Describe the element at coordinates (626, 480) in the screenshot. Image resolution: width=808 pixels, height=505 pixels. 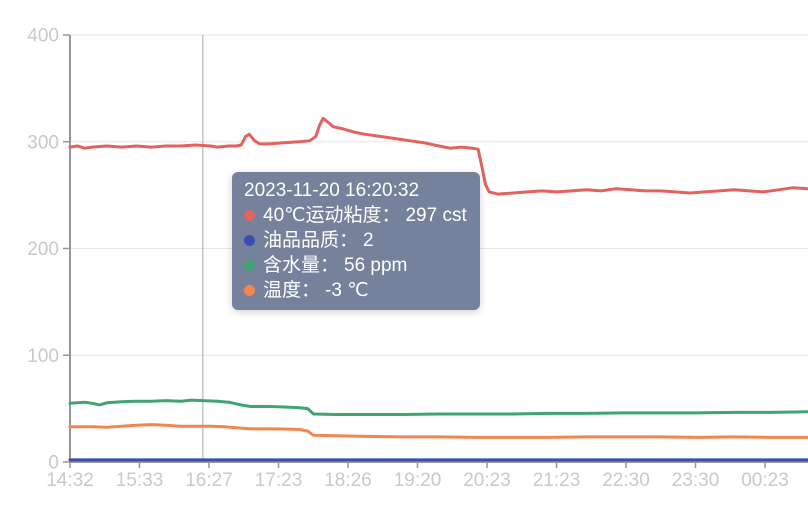
I see `x-axis-label: 22:30` at that location.